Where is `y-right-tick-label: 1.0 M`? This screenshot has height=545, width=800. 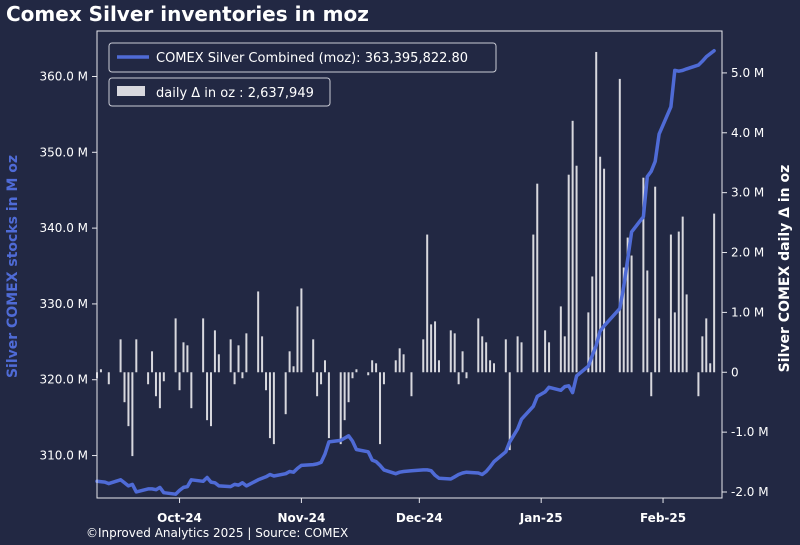
y-right-tick-label: 1.0 M is located at coordinates (747, 312).